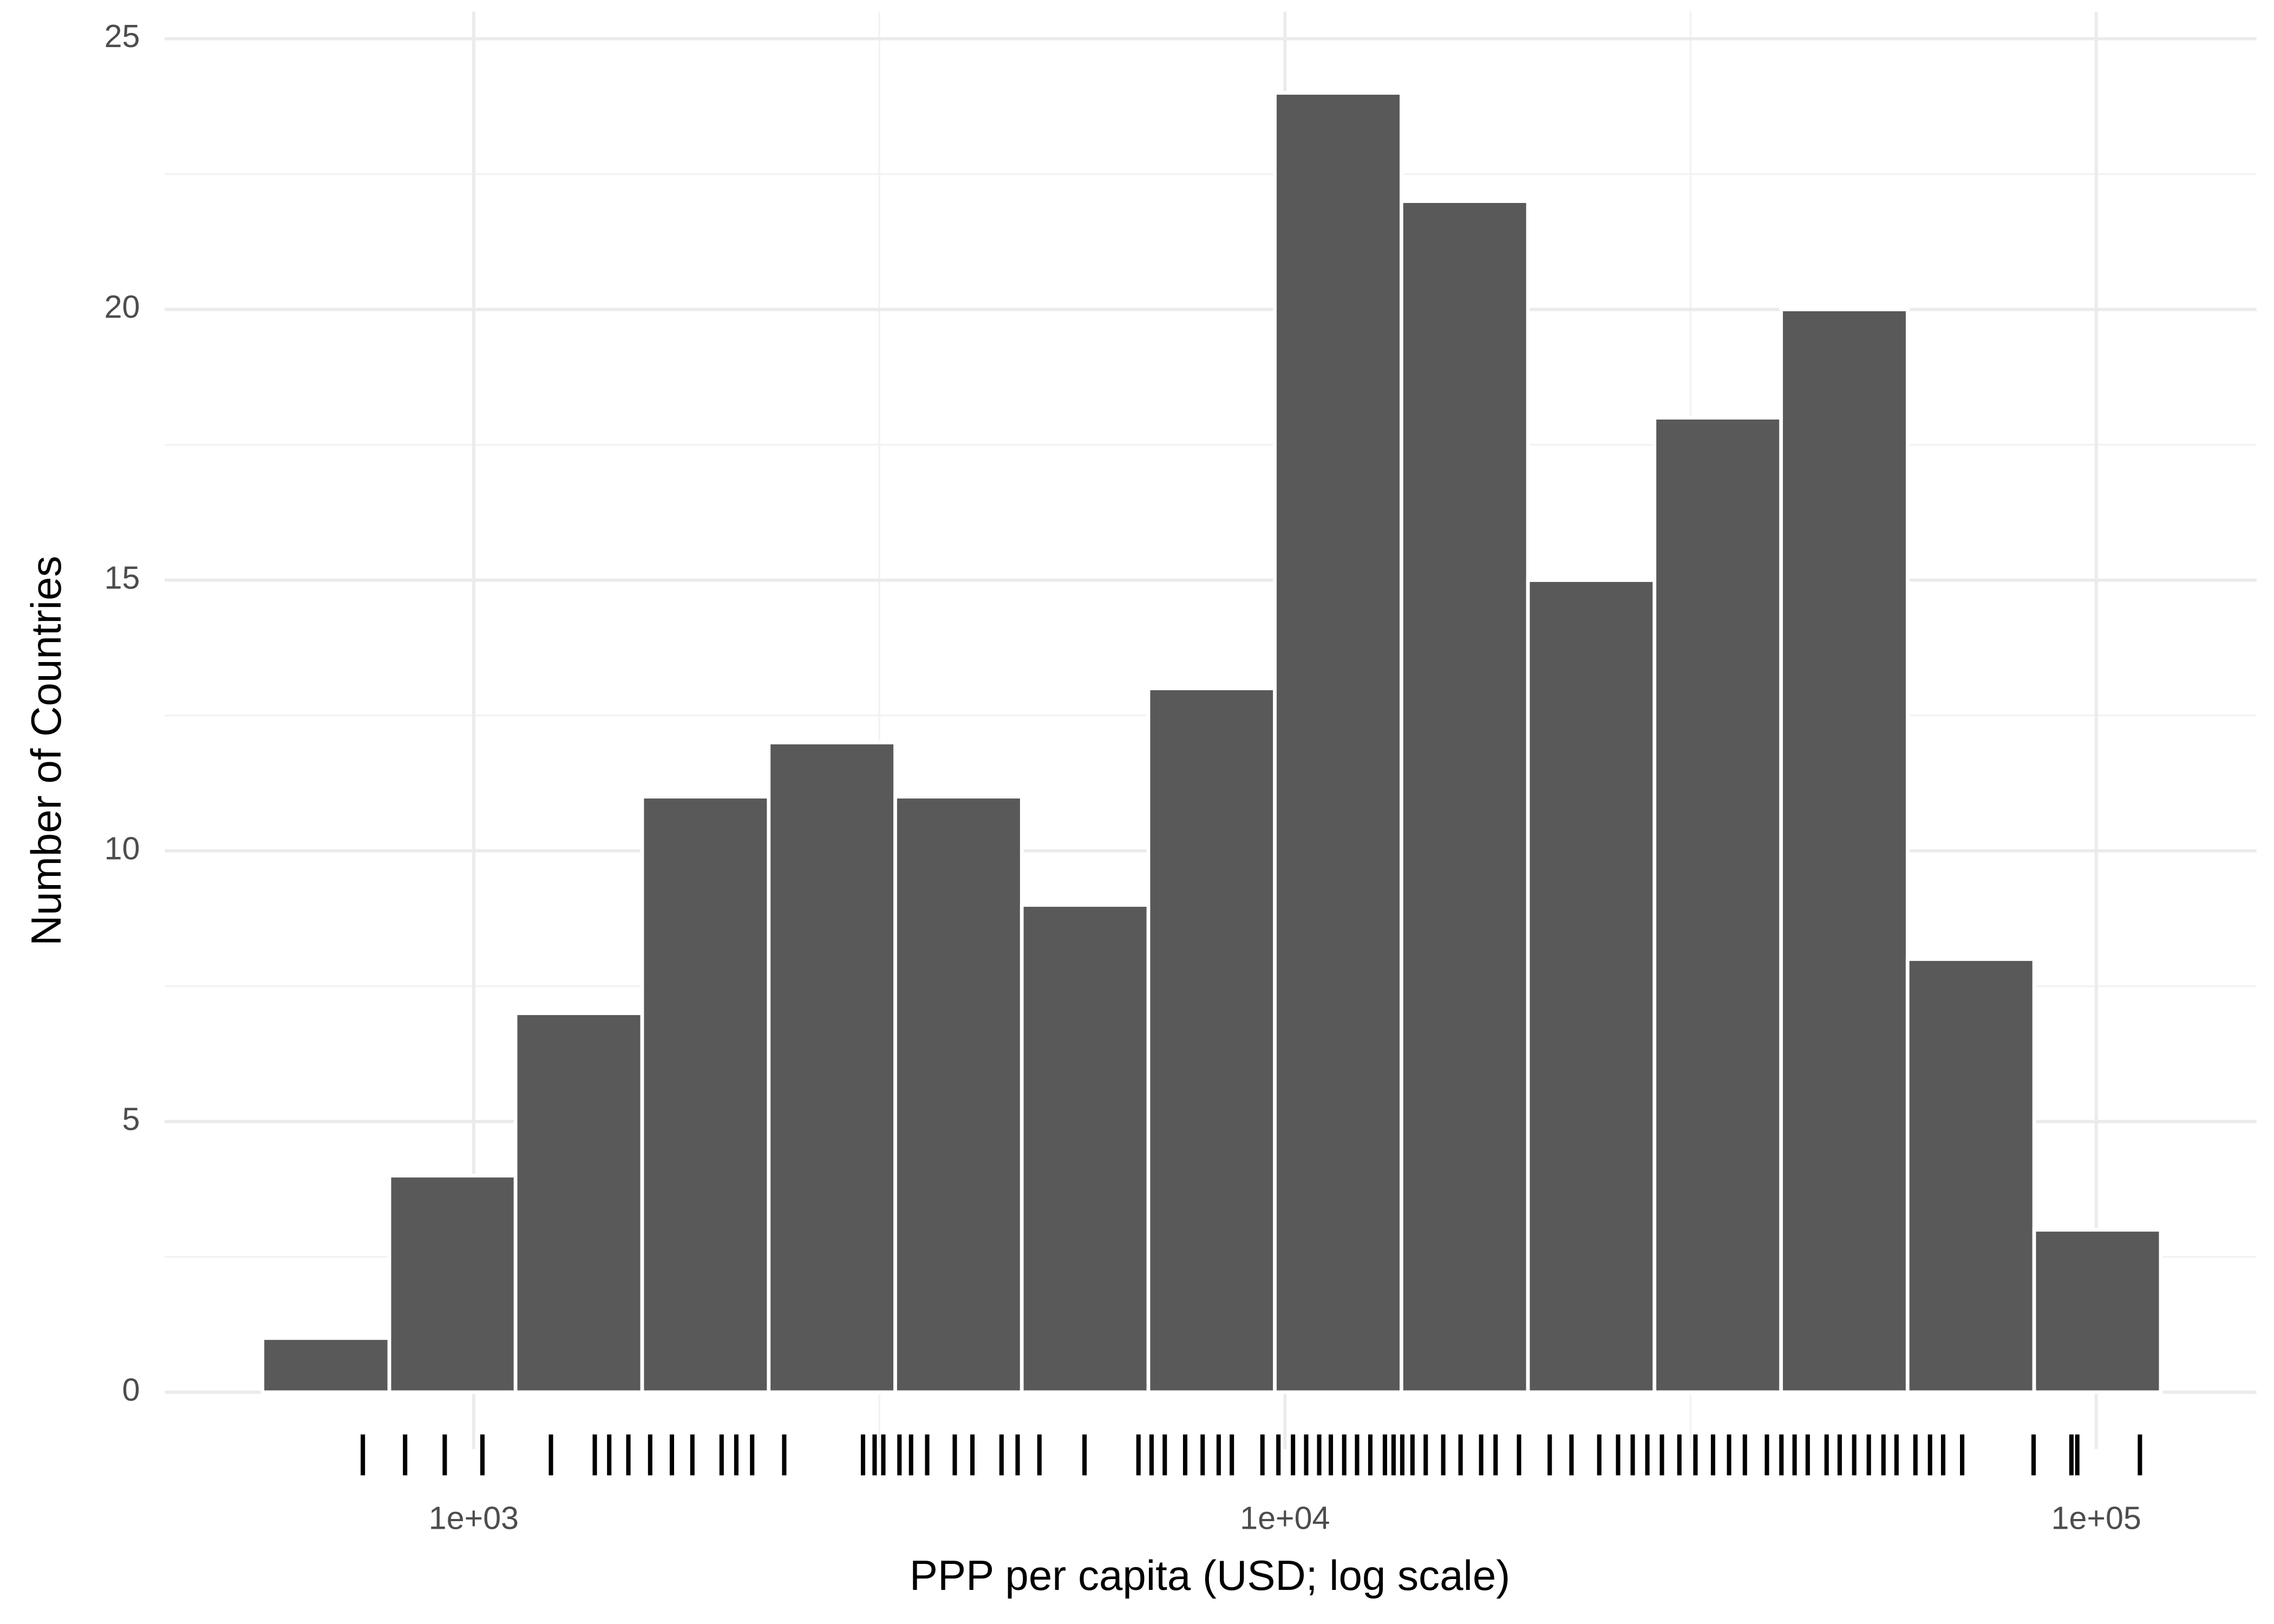  What do you see at coordinates (122, 36) in the screenshot?
I see `y-tick-label: 25` at bounding box center [122, 36].